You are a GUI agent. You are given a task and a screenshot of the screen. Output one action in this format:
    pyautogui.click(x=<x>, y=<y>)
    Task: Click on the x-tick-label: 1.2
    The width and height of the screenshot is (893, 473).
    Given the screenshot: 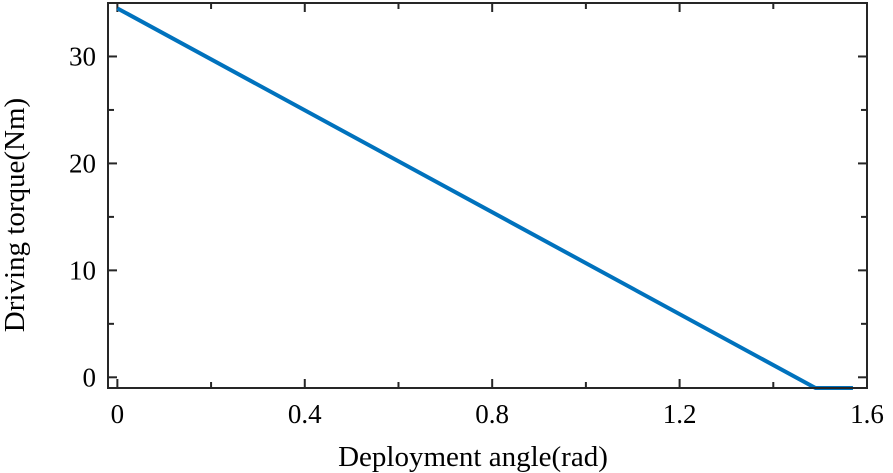 What is the action you would take?
    pyautogui.click(x=680, y=414)
    